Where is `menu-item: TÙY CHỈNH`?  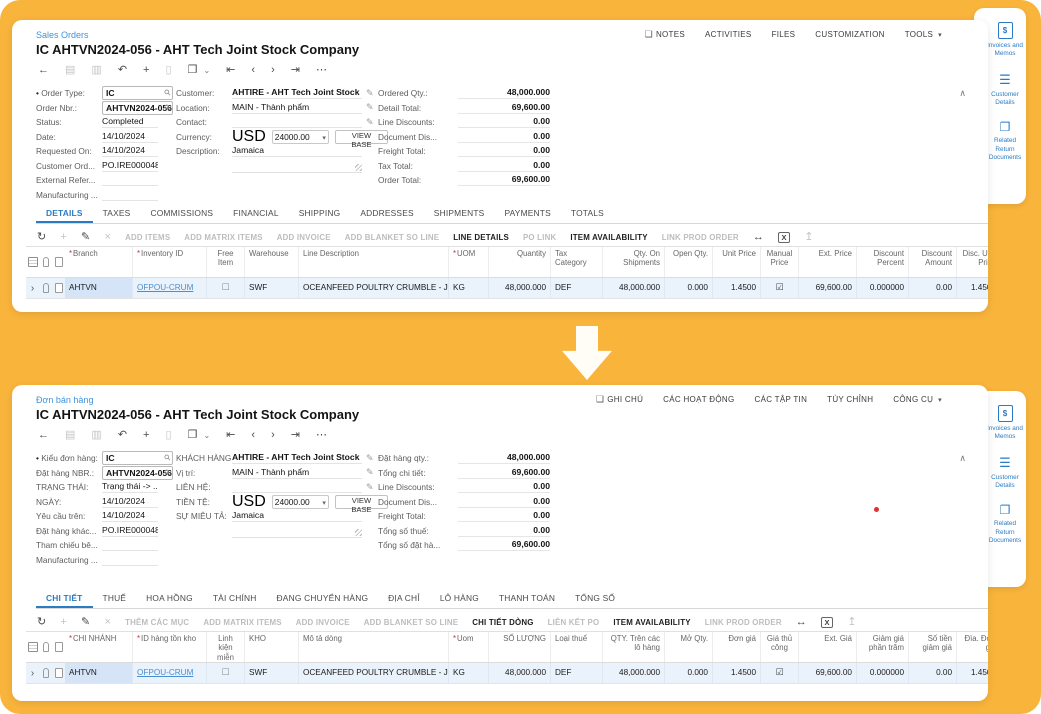
menu-item: TÙY CHỈNH is located at coordinates (850, 399).